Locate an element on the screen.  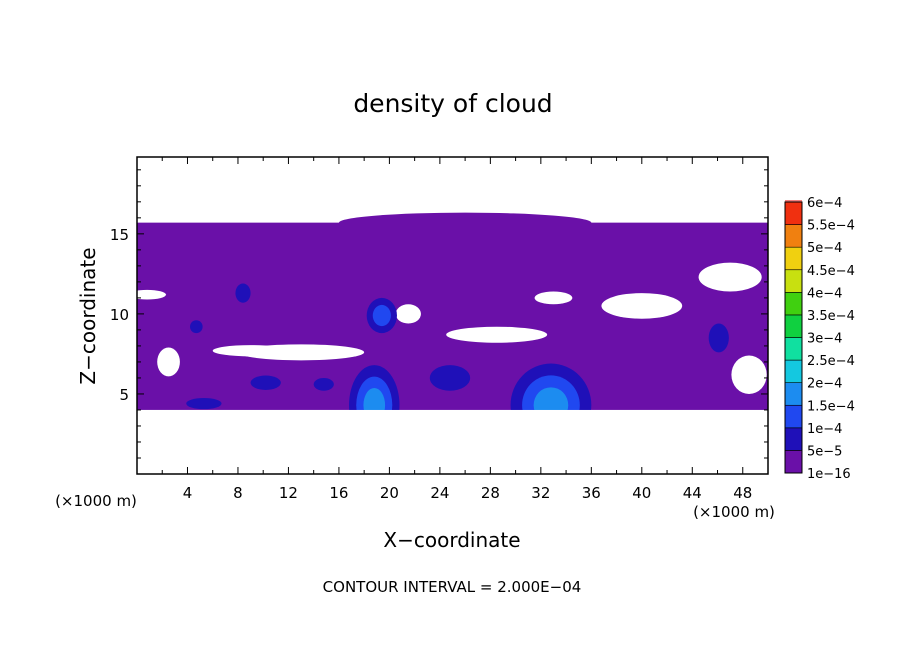
contour-interval-note: CONTOUR INTERVAL = 2.000E−04 is located at coordinates (452, 587).